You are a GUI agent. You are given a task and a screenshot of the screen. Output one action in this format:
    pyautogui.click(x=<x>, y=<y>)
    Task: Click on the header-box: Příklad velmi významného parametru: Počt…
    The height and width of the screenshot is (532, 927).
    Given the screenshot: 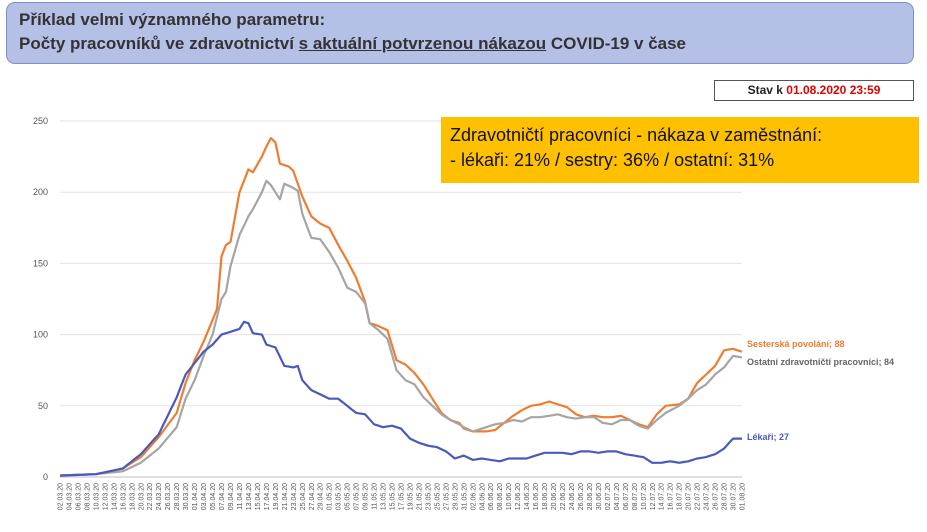 What is the action you would take?
    pyautogui.click(x=460, y=33)
    